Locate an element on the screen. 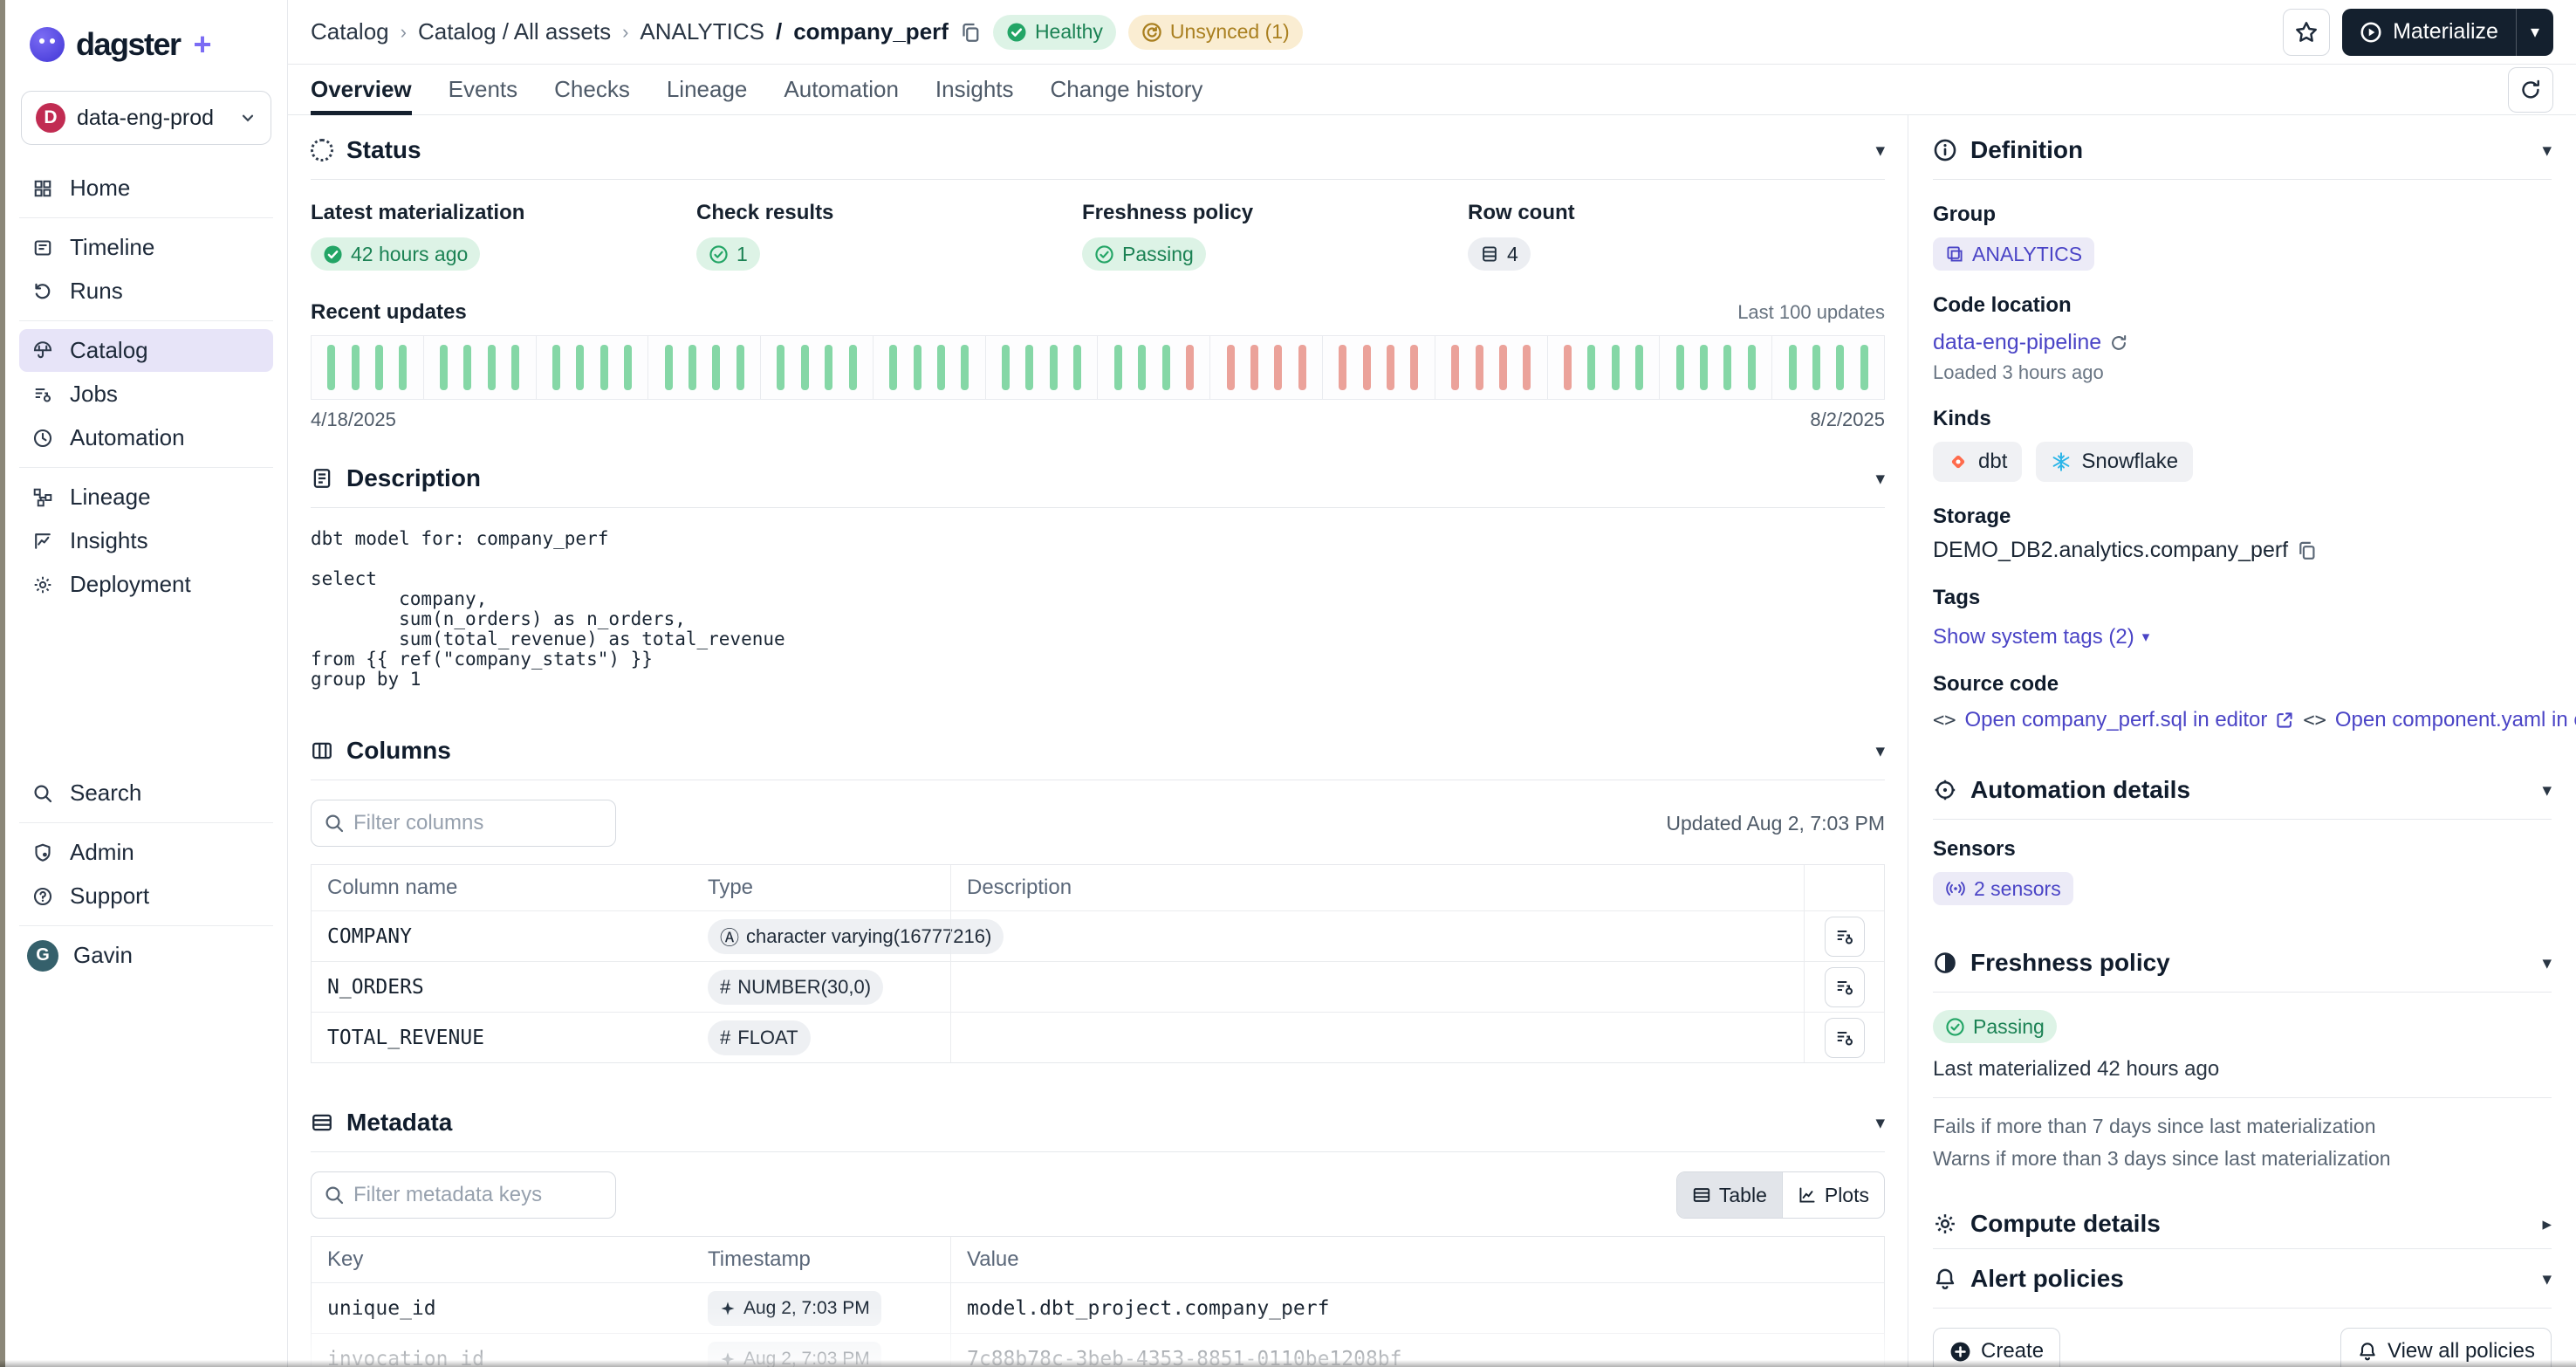 The height and width of the screenshot is (1367, 2576). tab-overview: Overview is located at coordinates (361, 90).